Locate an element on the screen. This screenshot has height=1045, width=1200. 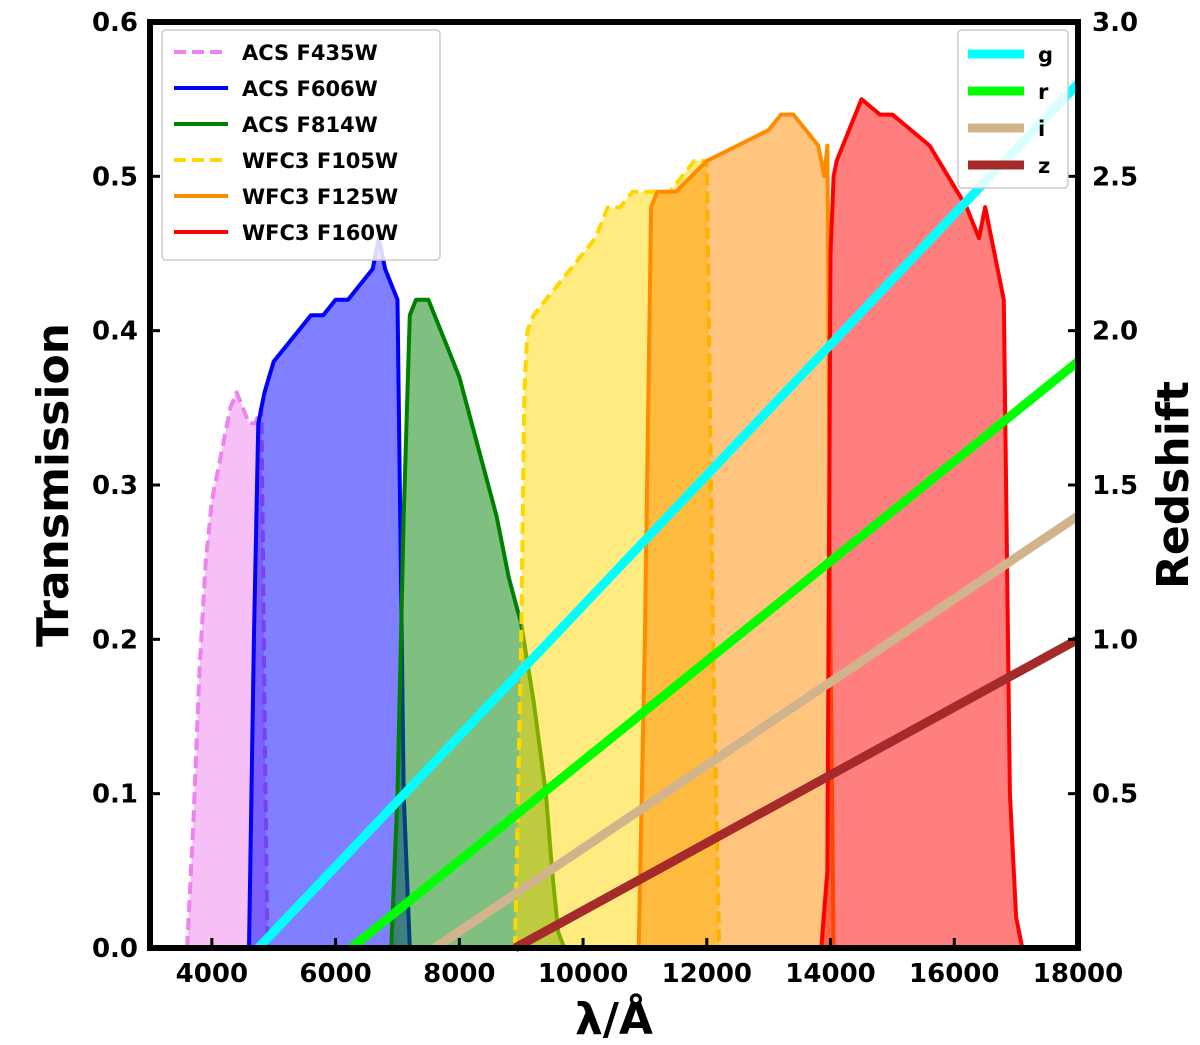
redshift-legend-label: g is located at coordinates (1045, 55).